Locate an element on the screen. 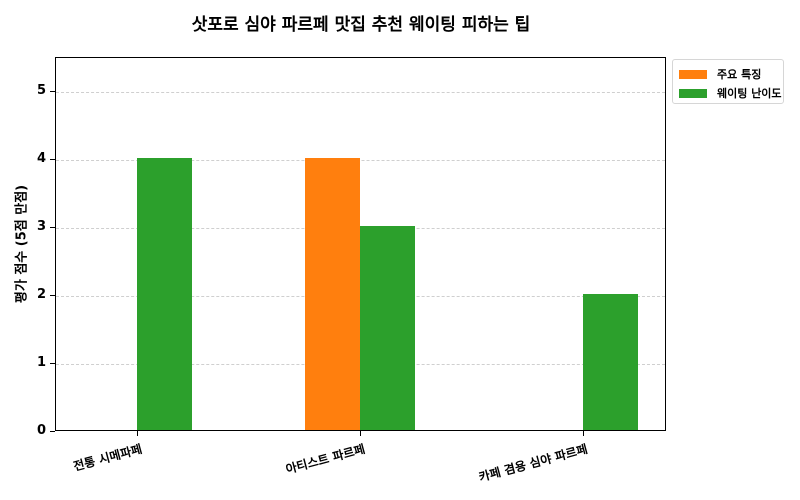  y-tick-label: 1 is located at coordinates (41, 362).